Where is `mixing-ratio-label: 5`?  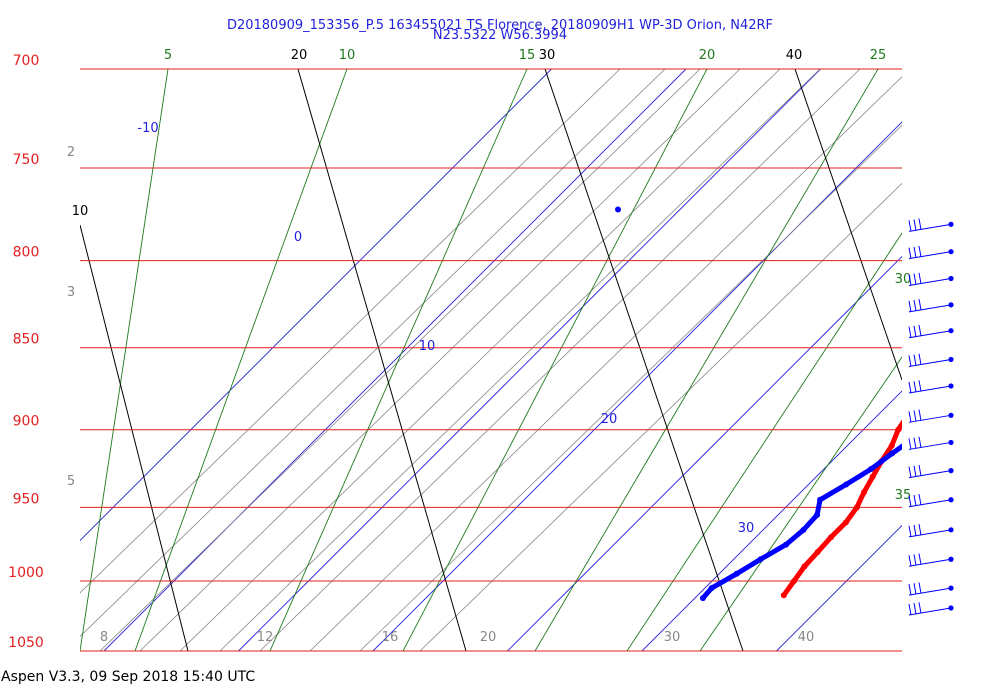
mixing-ratio-label: 5 is located at coordinates (168, 55).